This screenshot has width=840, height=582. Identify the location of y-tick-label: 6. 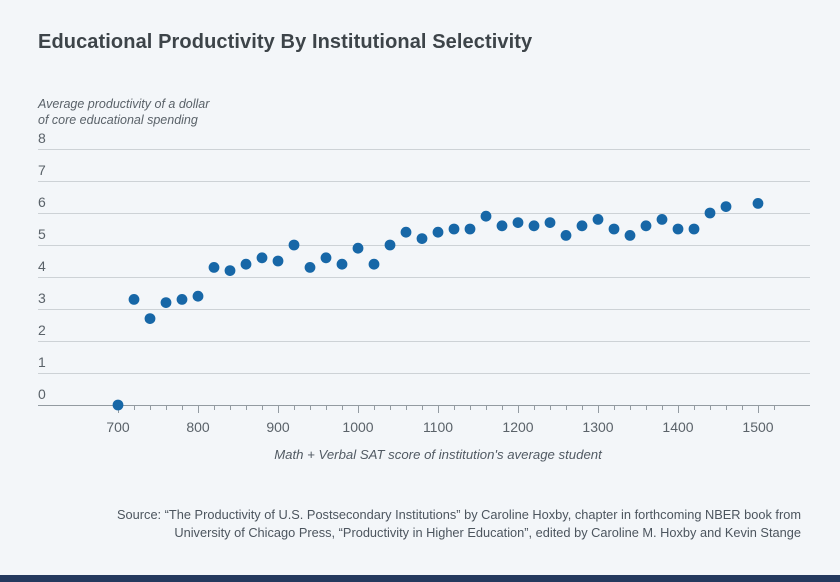
(42, 202).